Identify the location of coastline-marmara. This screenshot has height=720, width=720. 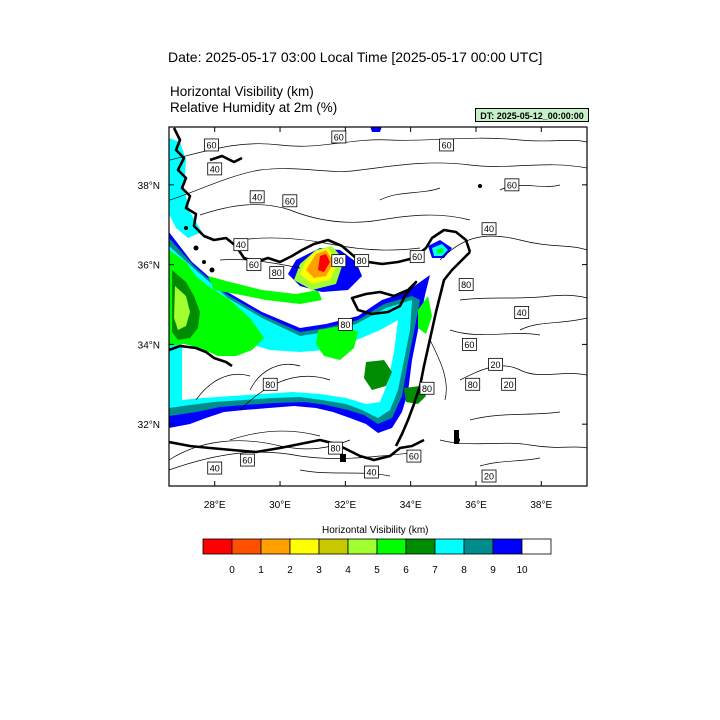
(226, 159).